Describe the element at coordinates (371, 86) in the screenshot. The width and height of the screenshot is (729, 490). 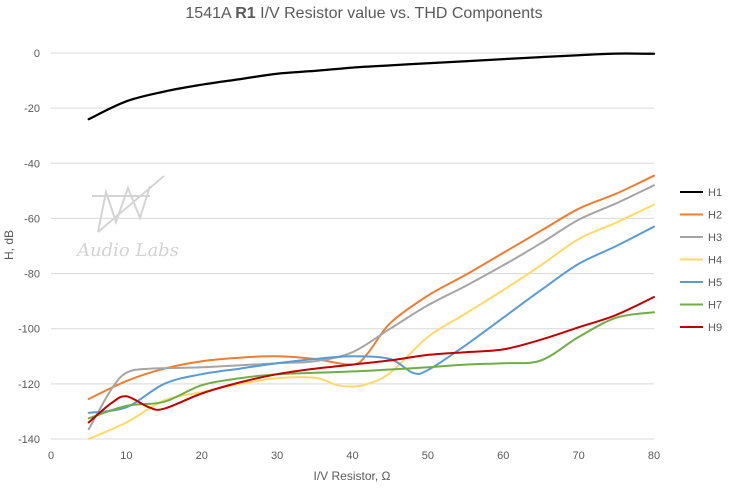
I see `series-line-h1` at that location.